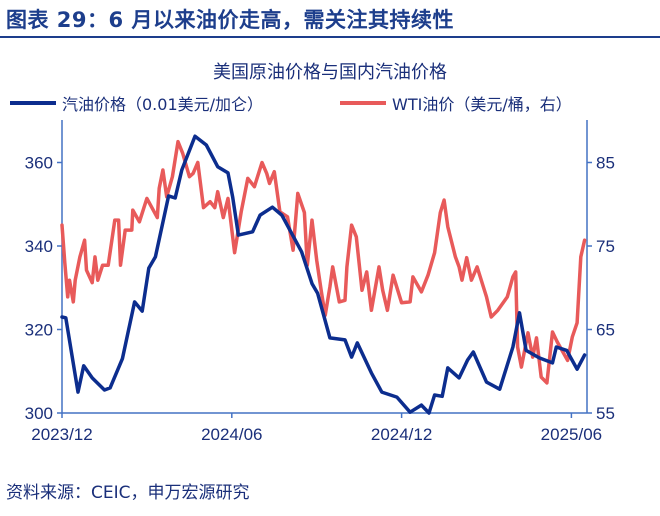  I want to click on x-tick-label: 2024/06, so click(231, 434).